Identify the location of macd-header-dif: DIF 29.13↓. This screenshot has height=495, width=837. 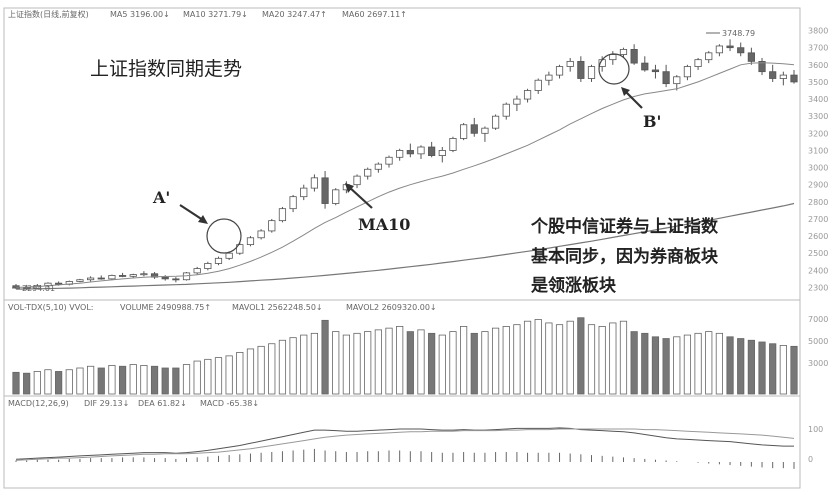
(106, 403).